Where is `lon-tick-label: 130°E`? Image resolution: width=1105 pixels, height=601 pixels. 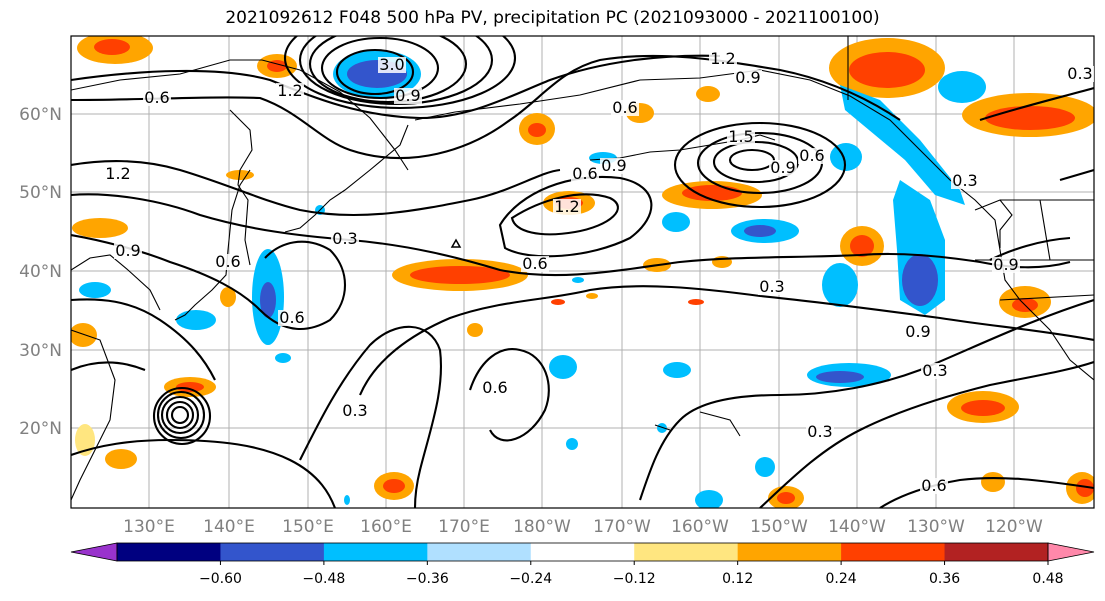
lon-tick-label: 130°E is located at coordinates (149, 527).